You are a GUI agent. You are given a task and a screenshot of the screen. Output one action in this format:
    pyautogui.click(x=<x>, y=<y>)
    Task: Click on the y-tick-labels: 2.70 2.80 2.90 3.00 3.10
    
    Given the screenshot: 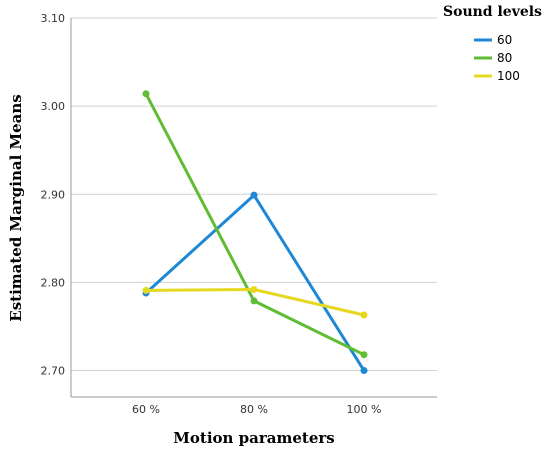 What is the action you would take?
    pyautogui.click(x=53, y=195)
    